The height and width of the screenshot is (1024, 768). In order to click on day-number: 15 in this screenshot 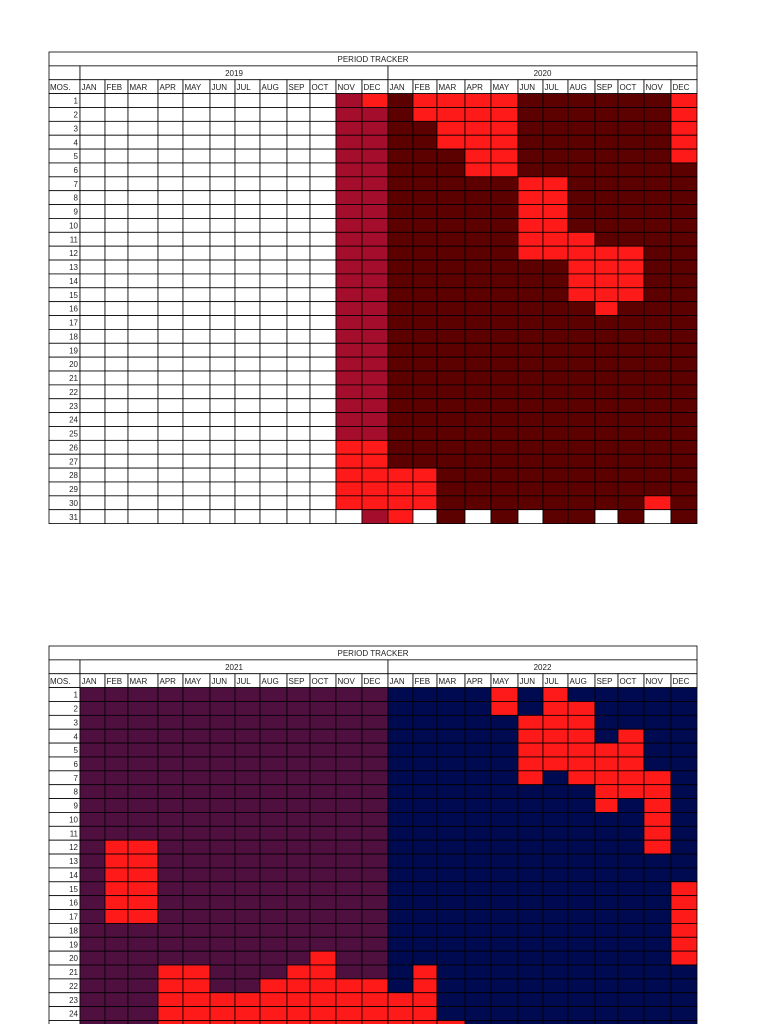, I will do `click(73, 295)`.